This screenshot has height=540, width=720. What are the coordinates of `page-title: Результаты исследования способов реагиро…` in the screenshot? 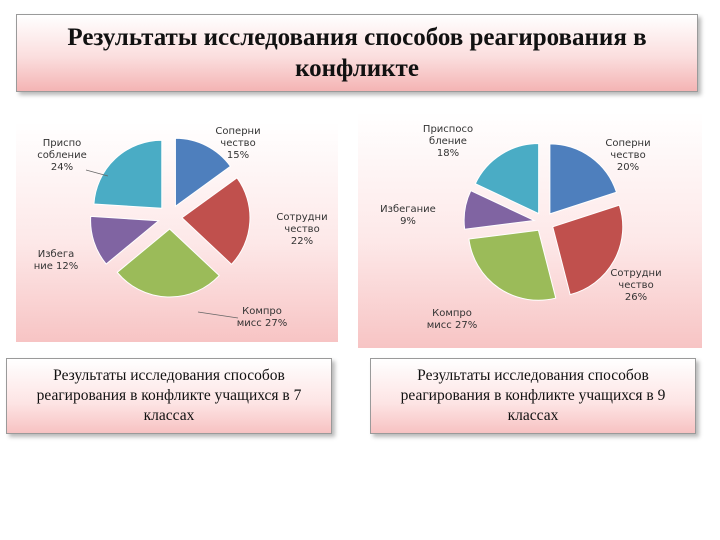 It's located at (357, 53).